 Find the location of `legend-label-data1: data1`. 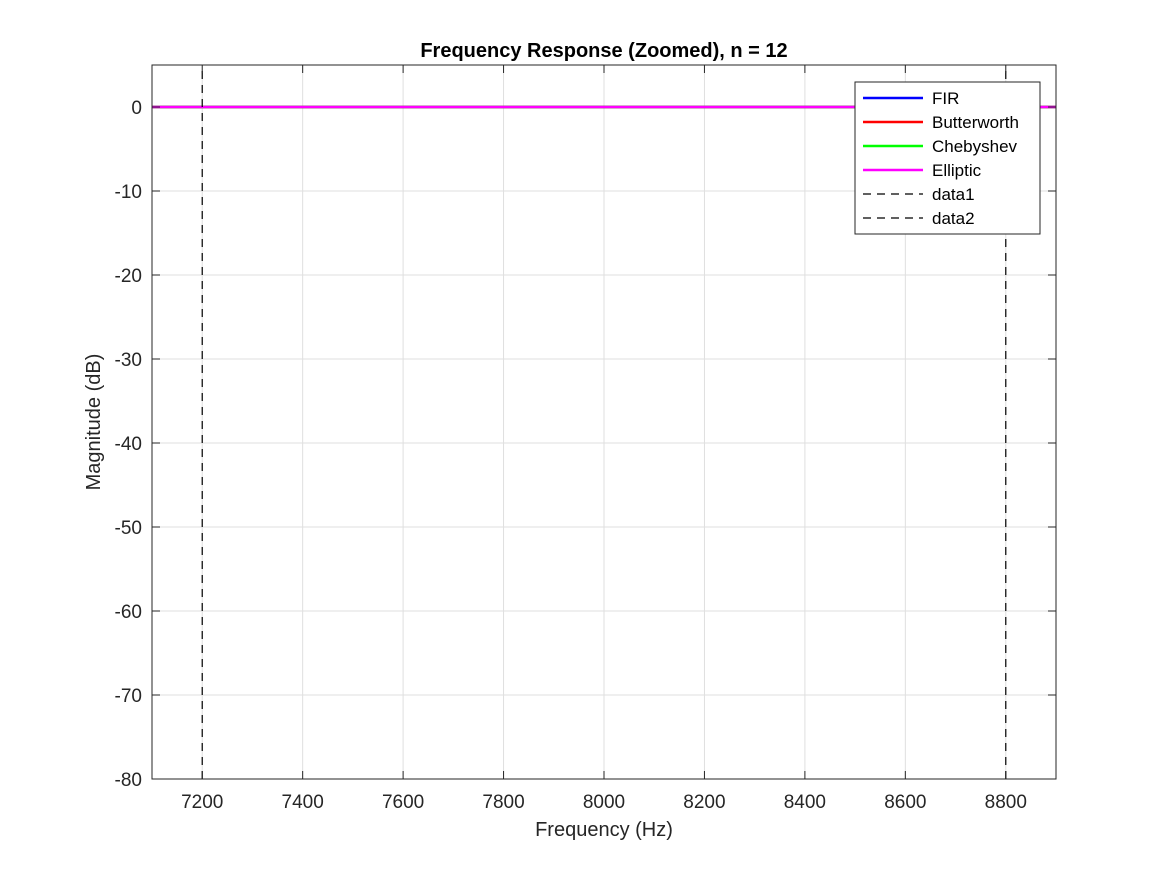

legend-label-data1: data1 is located at coordinates (953, 194).